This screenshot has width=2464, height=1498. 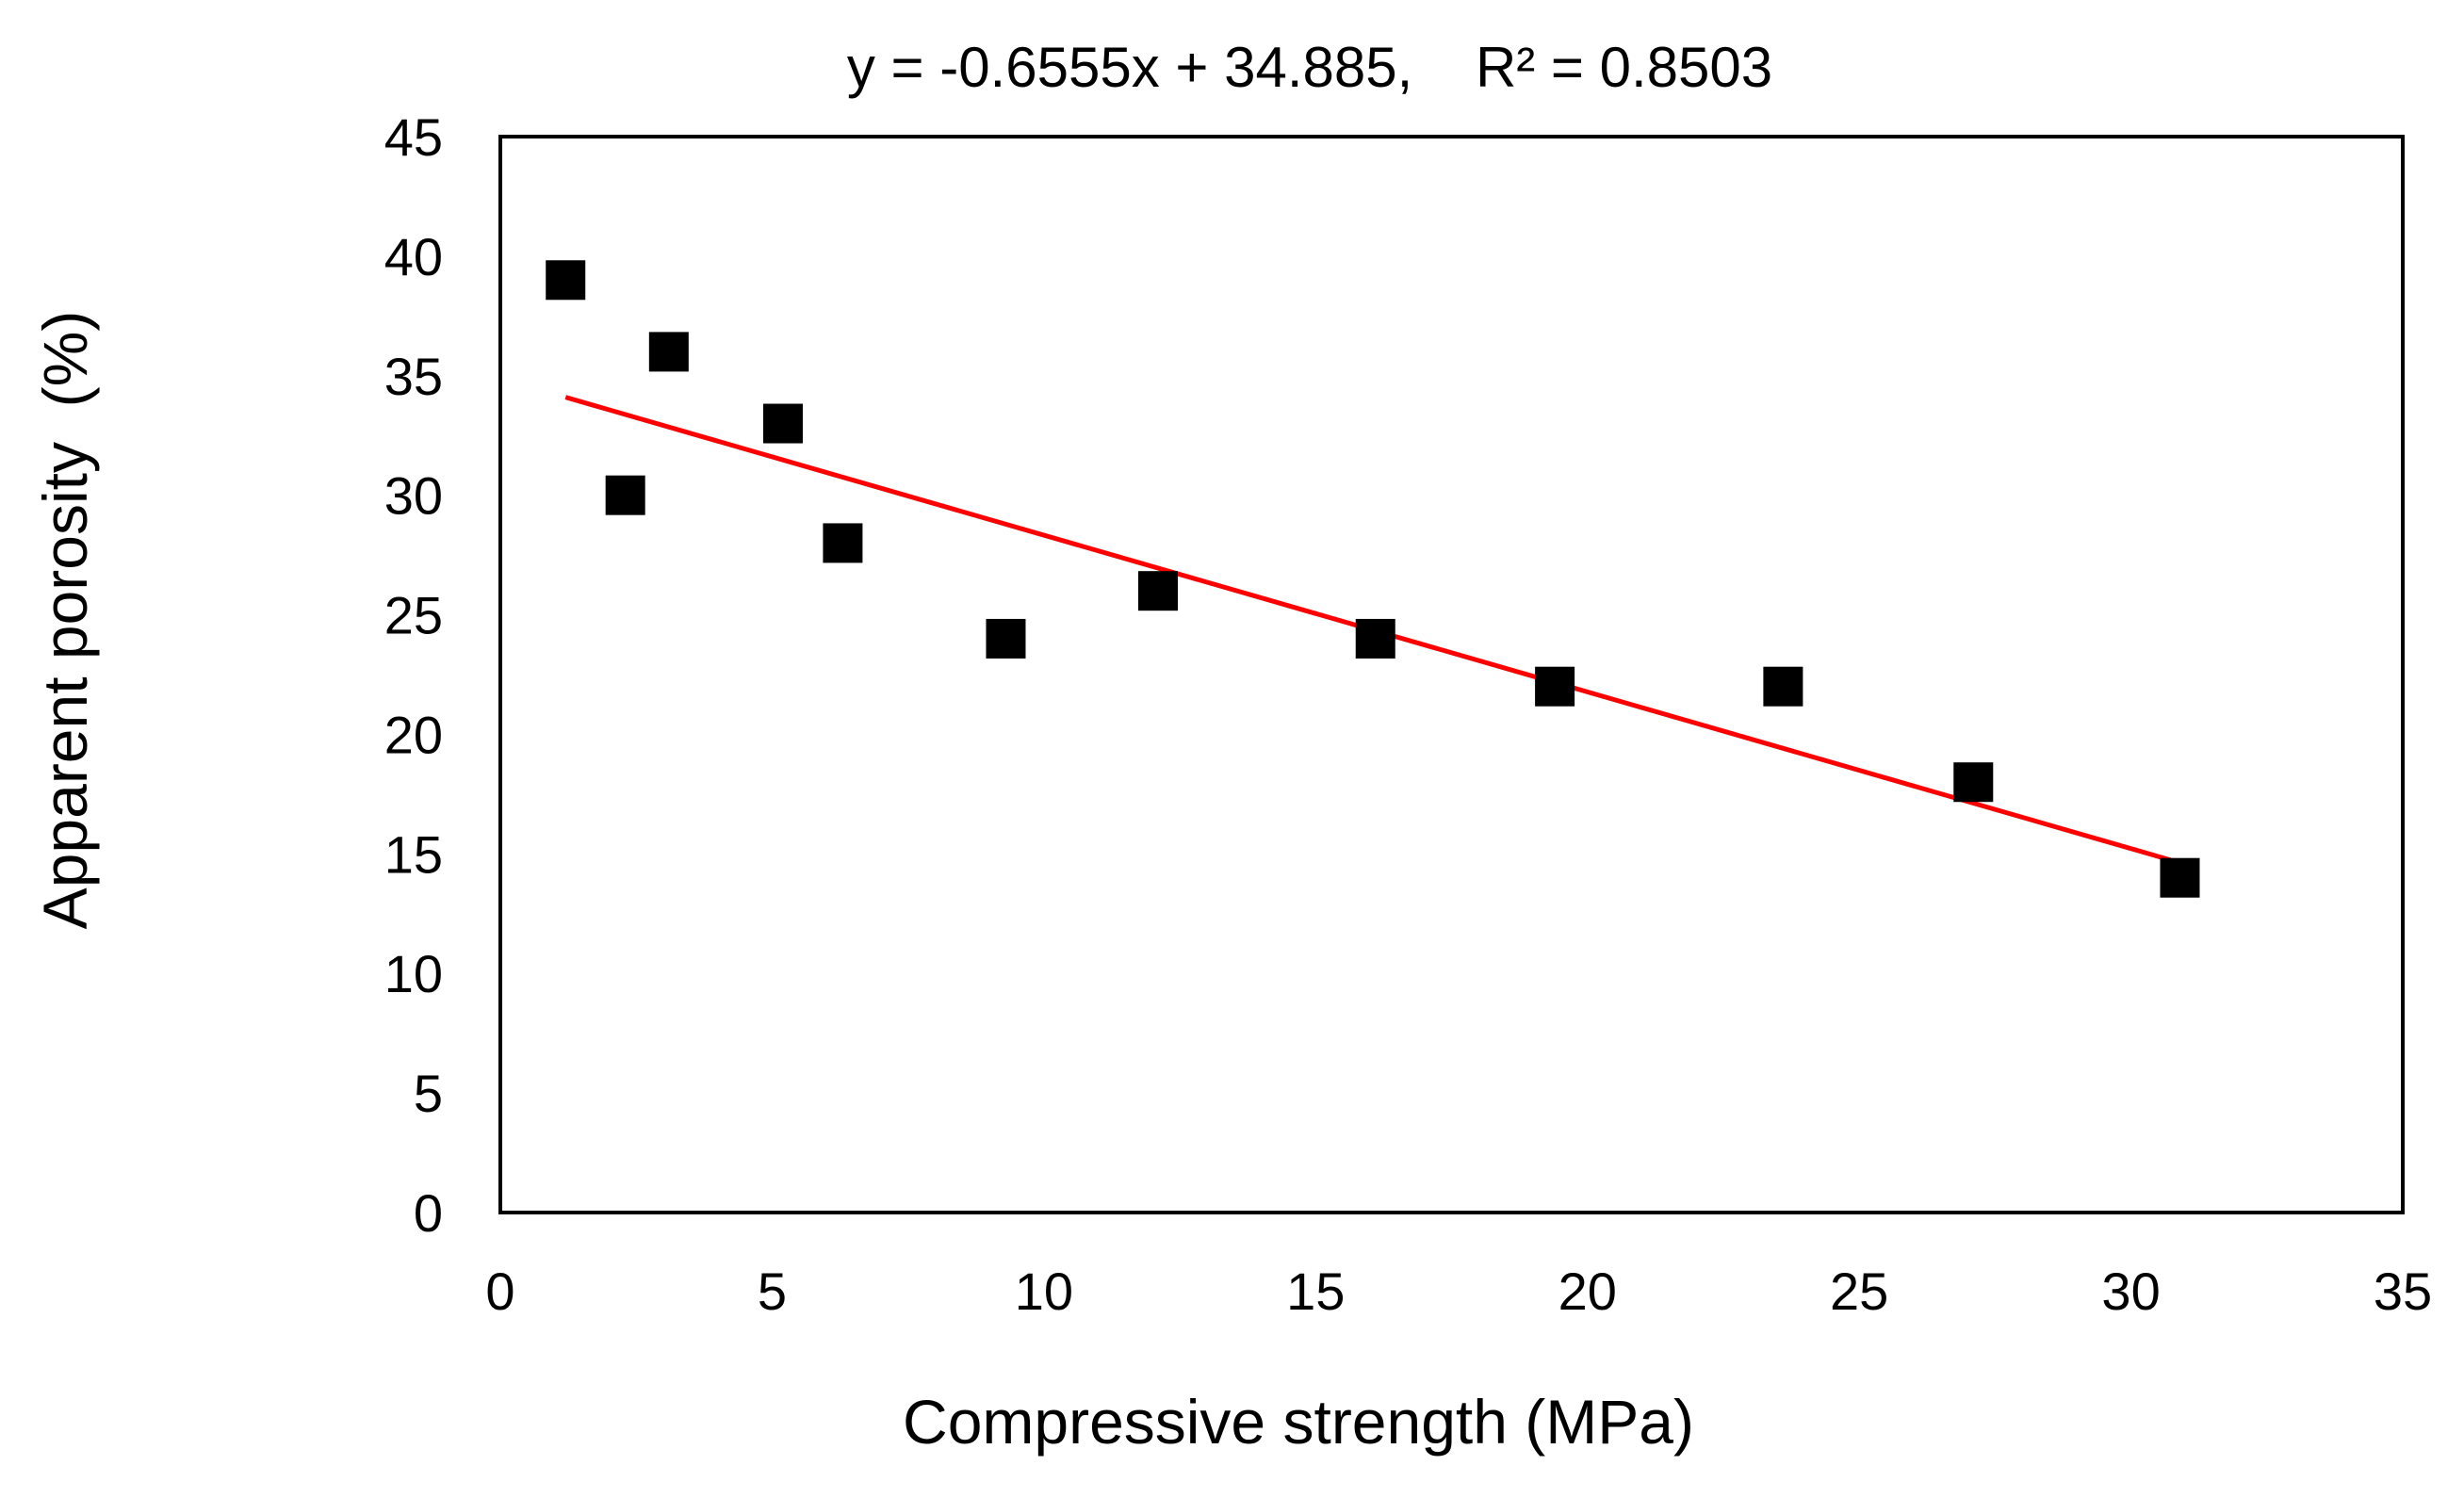 I want to click on x-tick-label-35: 35, so click(x=2403, y=1292).